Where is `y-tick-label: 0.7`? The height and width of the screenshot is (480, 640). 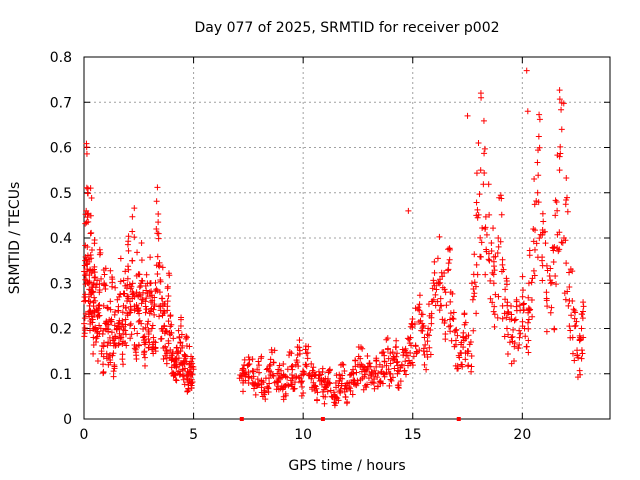 y-tick-label: 0.7 is located at coordinates (61, 103).